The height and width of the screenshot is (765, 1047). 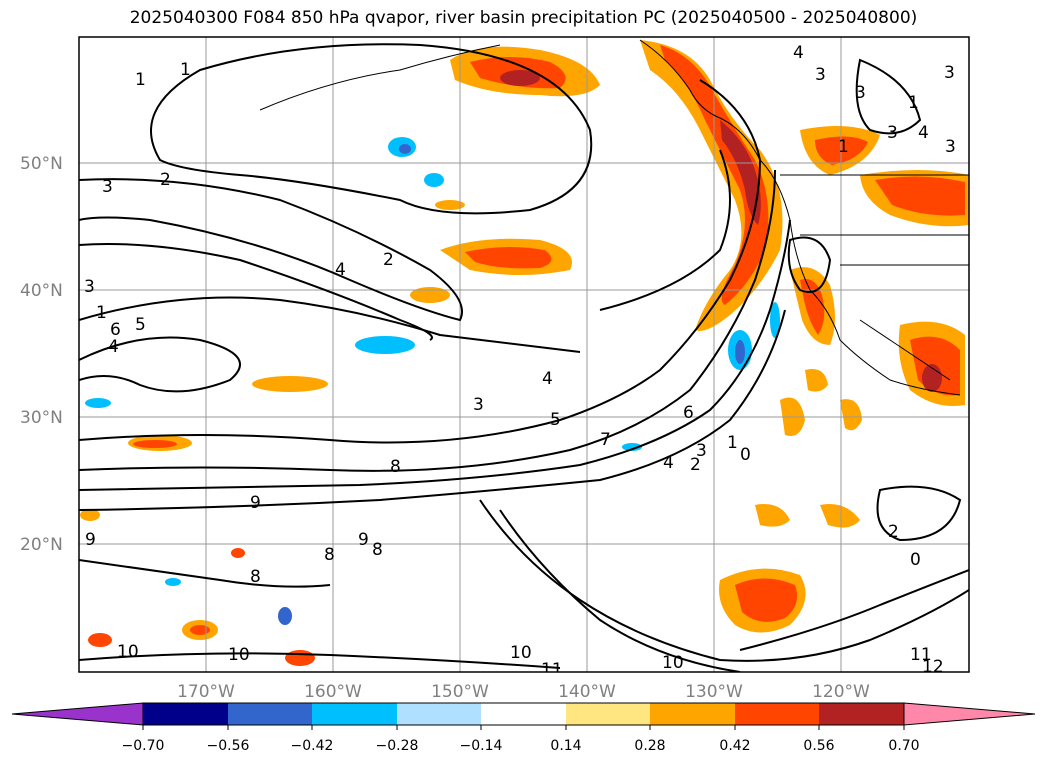 What do you see at coordinates (41, 291) in the screenshot?
I see `lat-label: 40°N` at bounding box center [41, 291].